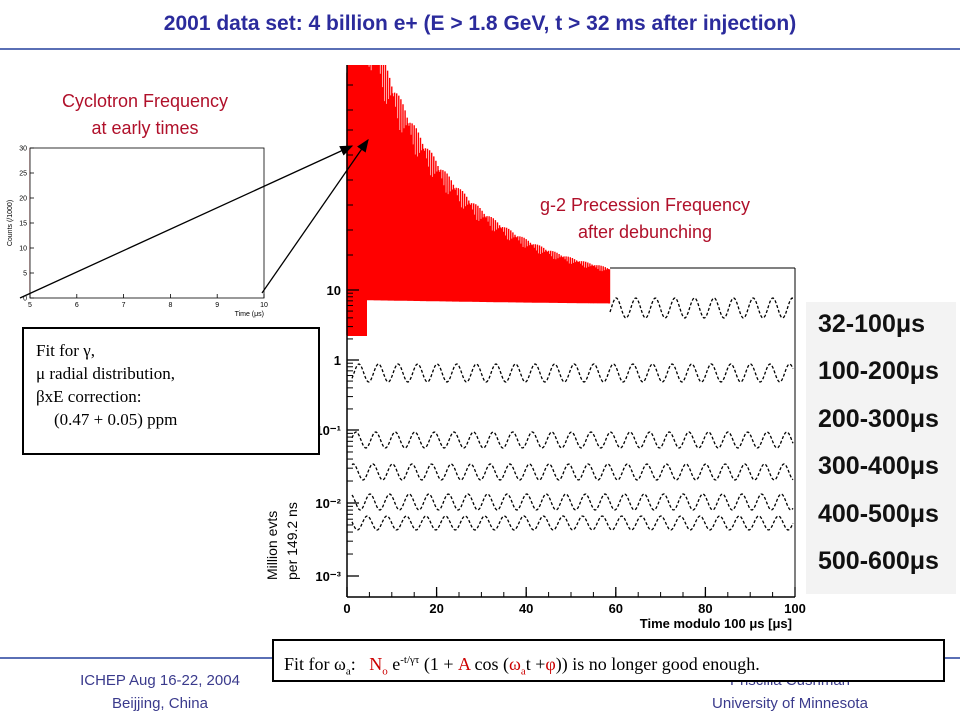  What do you see at coordinates (170, 305) in the screenshot?
I see `inset-x-tick-label: 8` at bounding box center [170, 305].